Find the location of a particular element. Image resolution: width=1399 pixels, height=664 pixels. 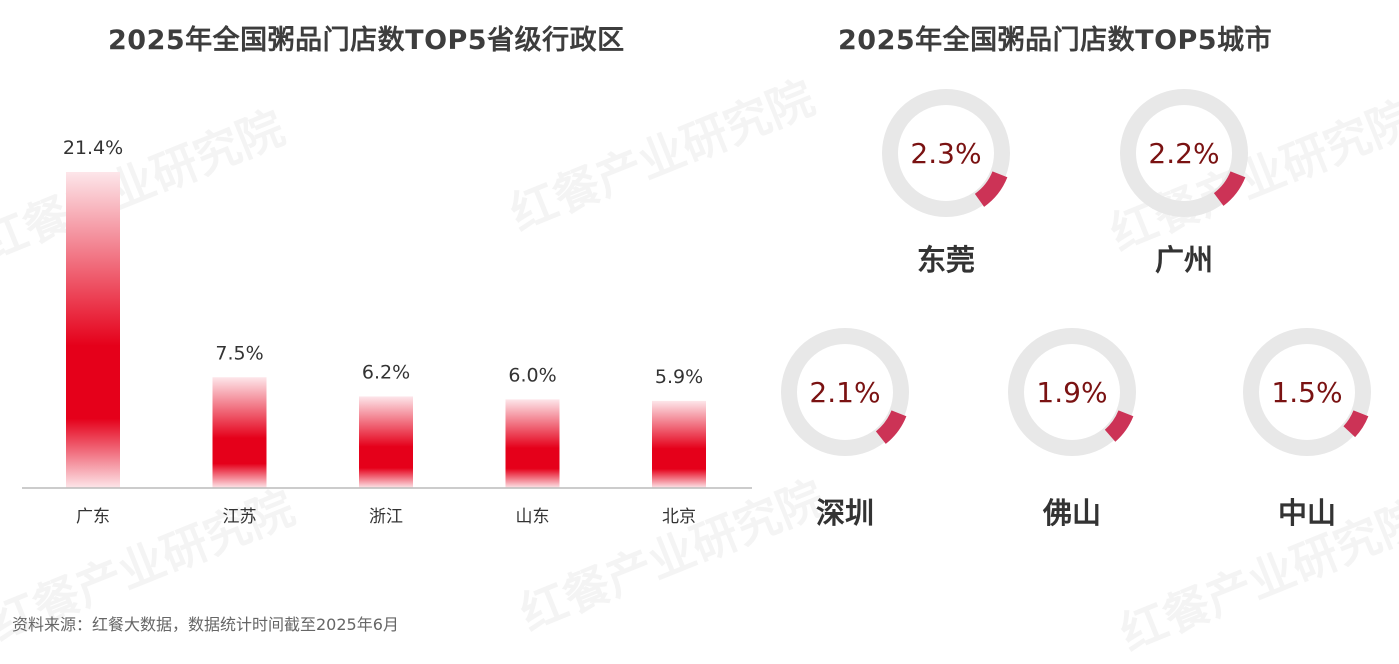

city-label: 深圳 is located at coordinates (844, 513).